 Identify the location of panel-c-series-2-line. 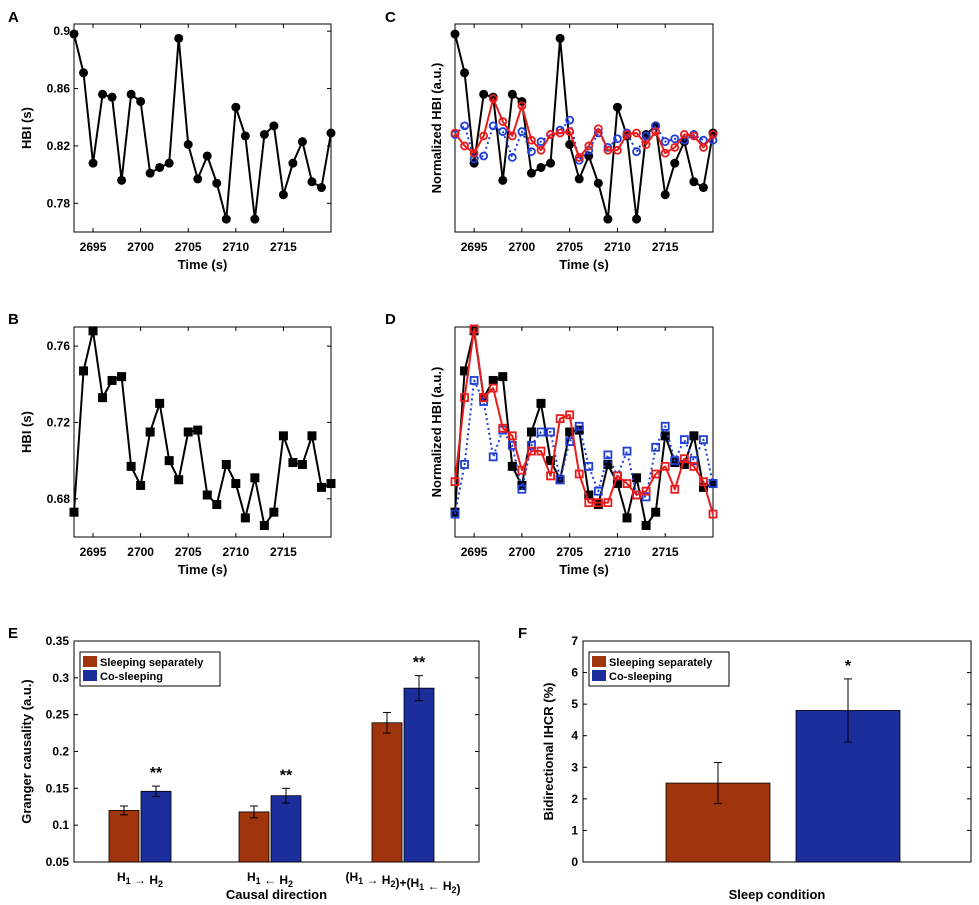
(584, 128).